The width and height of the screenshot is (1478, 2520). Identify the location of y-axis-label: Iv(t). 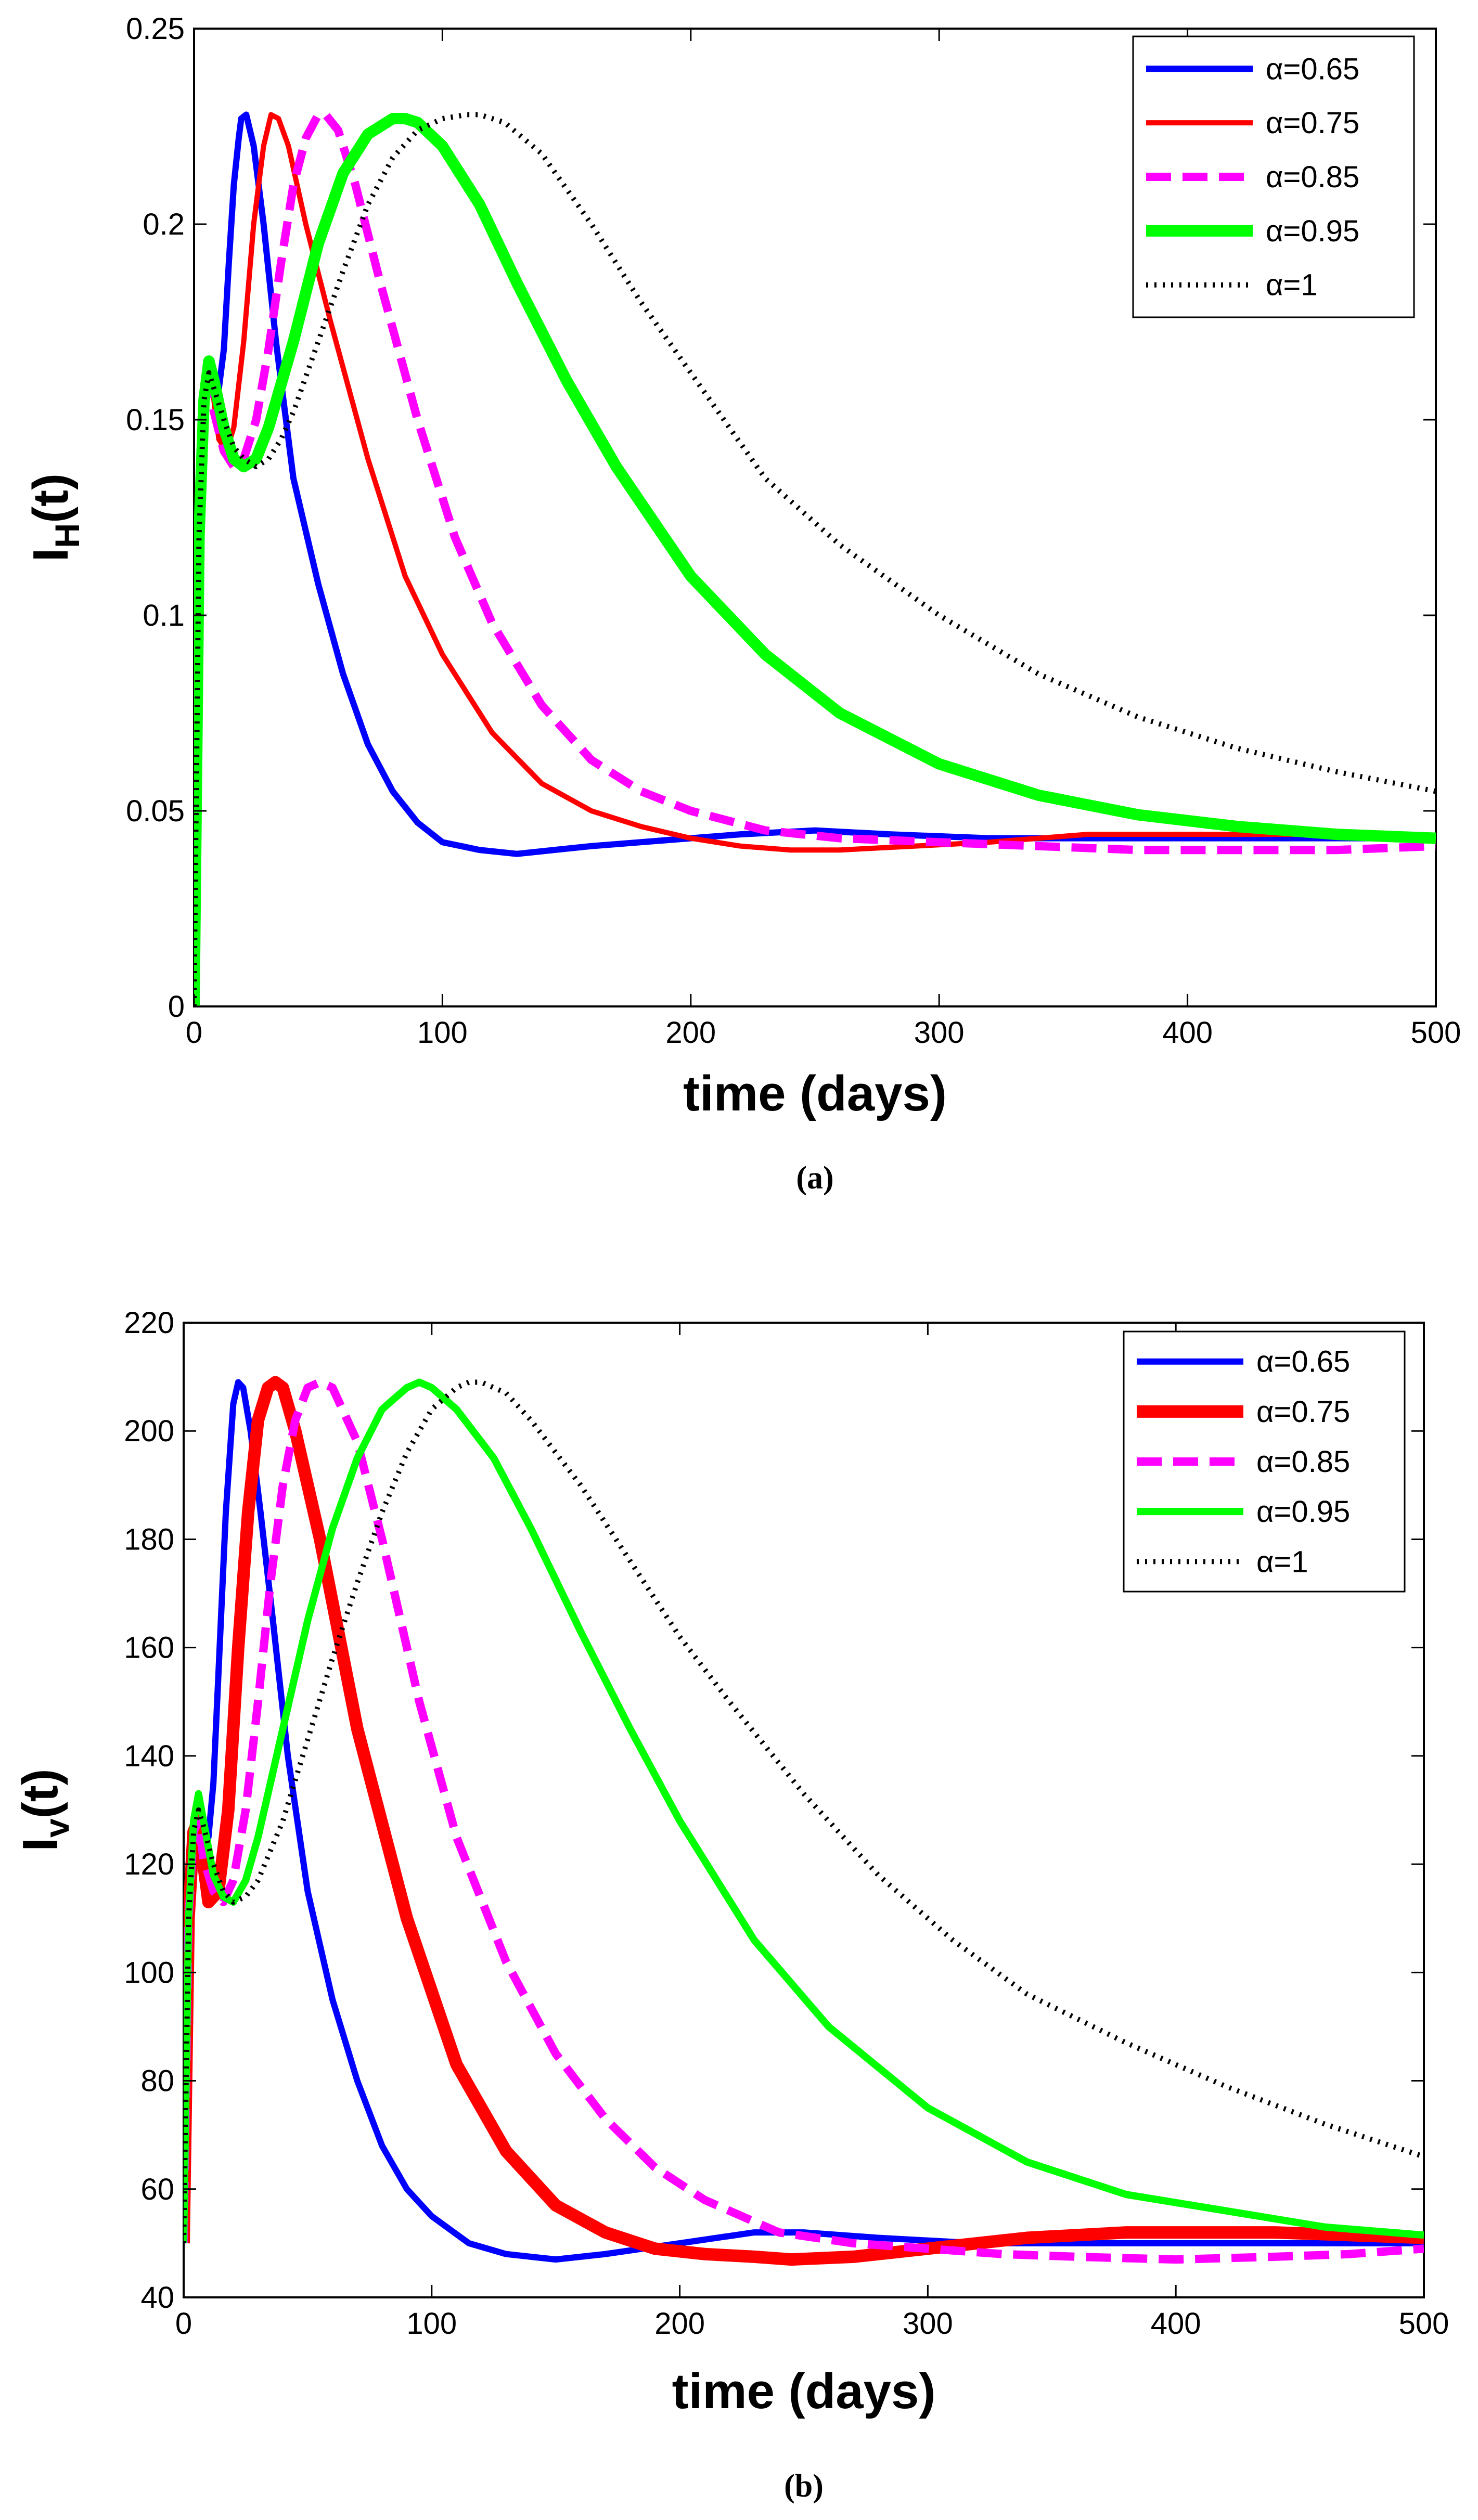
(44, 1810).